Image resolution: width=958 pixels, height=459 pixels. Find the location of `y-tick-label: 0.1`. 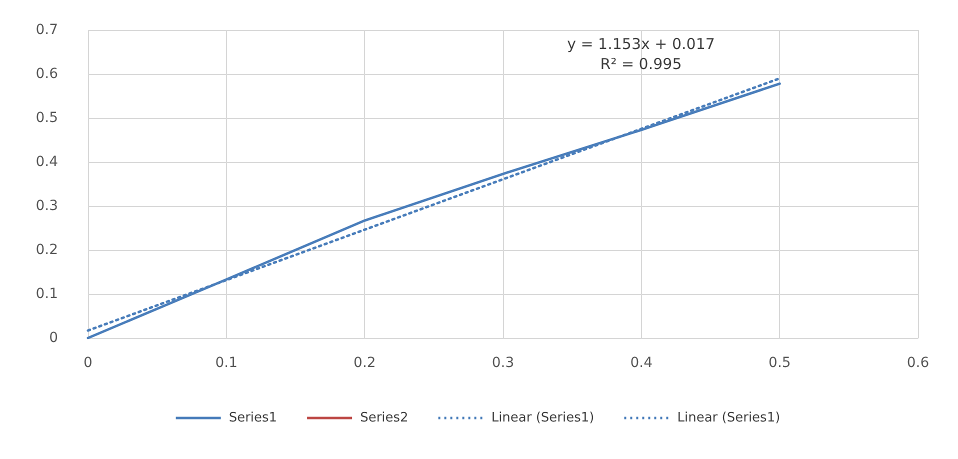

y-tick-label: 0.1 is located at coordinates (47, 294).